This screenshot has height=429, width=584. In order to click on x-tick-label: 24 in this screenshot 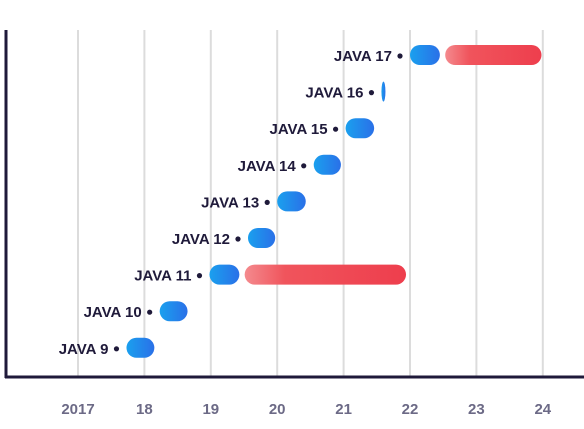, I will do `click(542, 409)`.